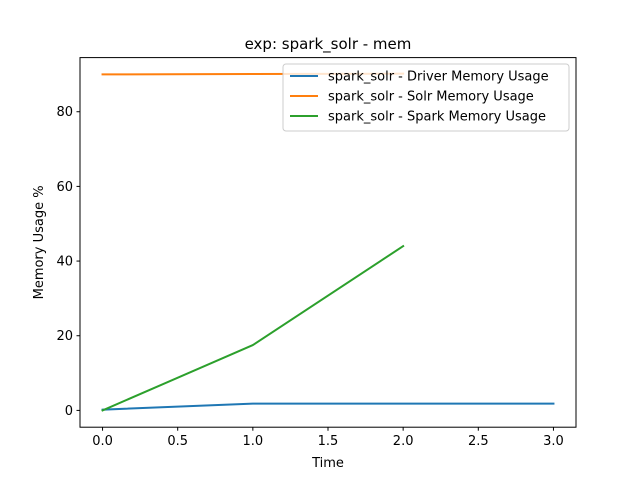  Describe the element at coordinates (431, 97) in the screenshot. I see `legend-label: spark_solr - Solr Memory Usage` at that location.